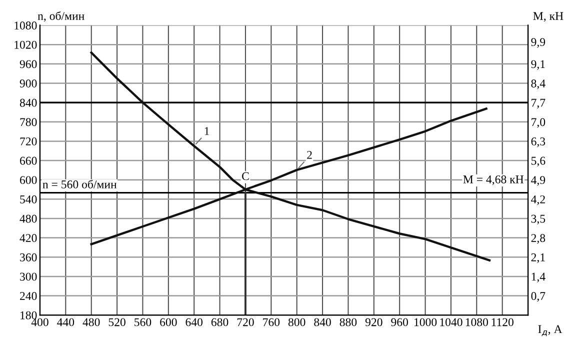  I want to click on x-tick-label: 480, so click(91, 322).